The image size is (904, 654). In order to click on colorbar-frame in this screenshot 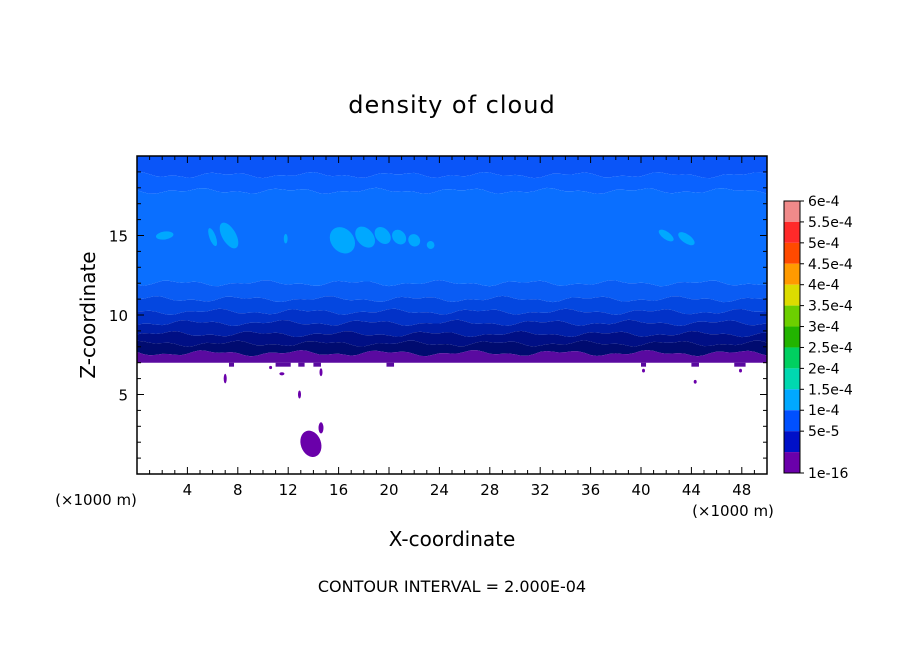, I will do `click(792, 337)`.